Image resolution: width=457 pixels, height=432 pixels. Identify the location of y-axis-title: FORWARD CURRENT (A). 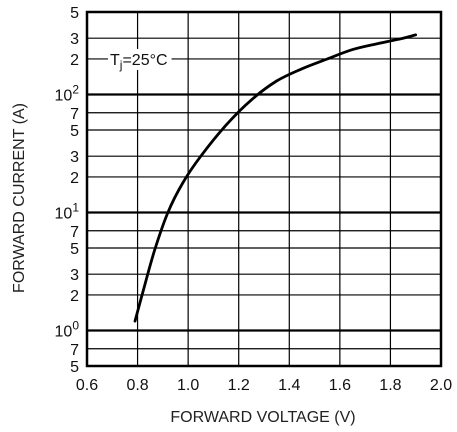
(19, 198).